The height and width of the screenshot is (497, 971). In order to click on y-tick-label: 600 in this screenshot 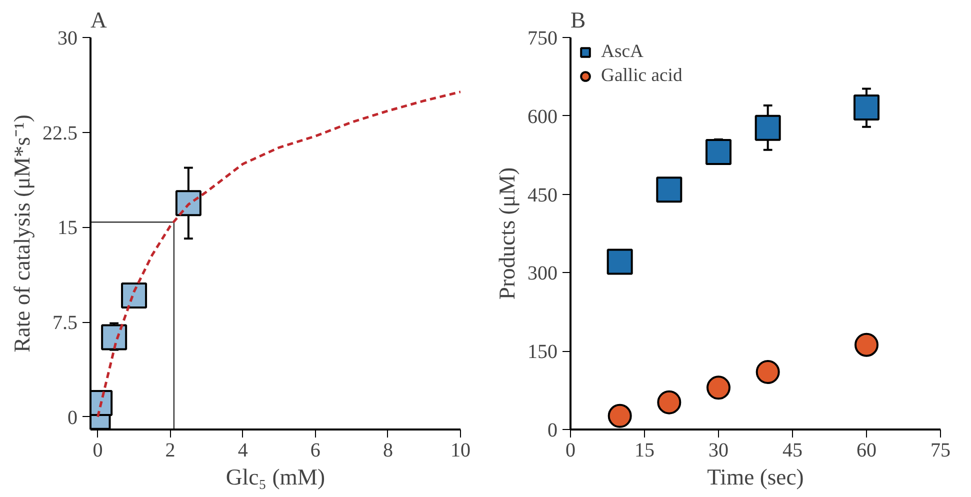, I will do `click(543, 117)`.